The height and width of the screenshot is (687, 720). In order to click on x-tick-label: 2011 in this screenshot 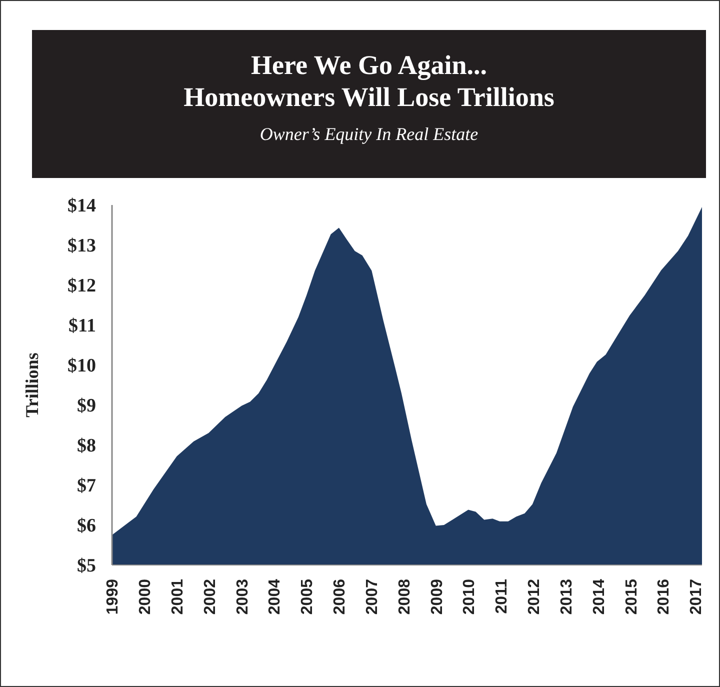, I will do `click(502, 596)`.